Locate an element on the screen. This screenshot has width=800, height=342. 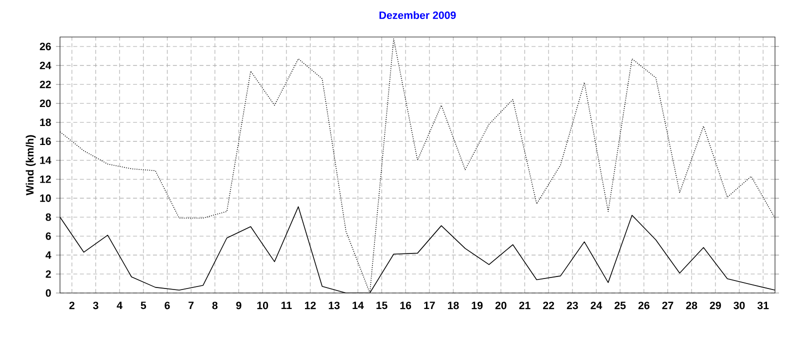
y-axis-title: Wind (km/h) is located at coordinates (31, 165).